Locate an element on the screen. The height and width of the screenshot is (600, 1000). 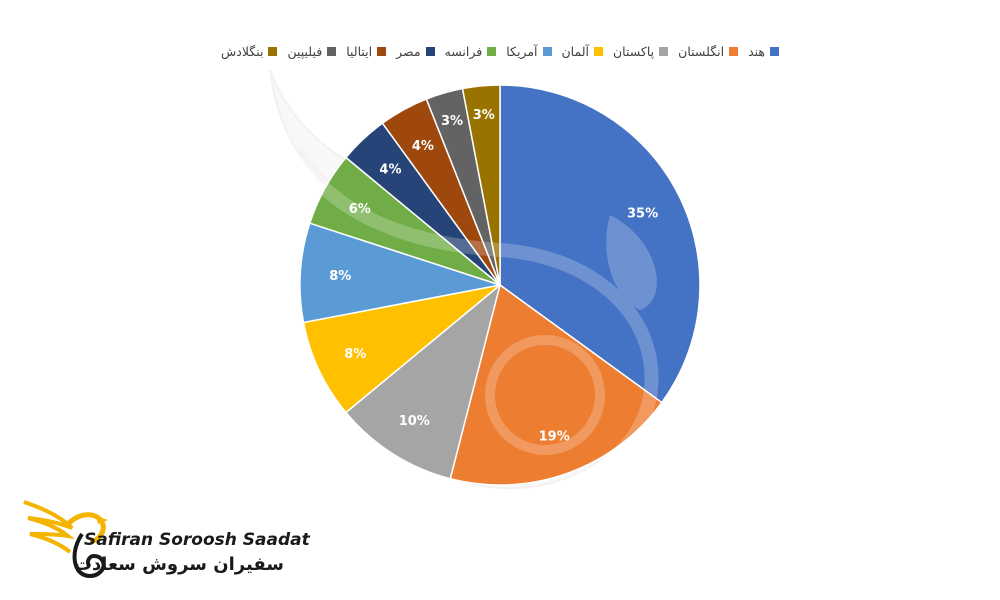
data-label-10: 3% is located at coordinates (484, 115).